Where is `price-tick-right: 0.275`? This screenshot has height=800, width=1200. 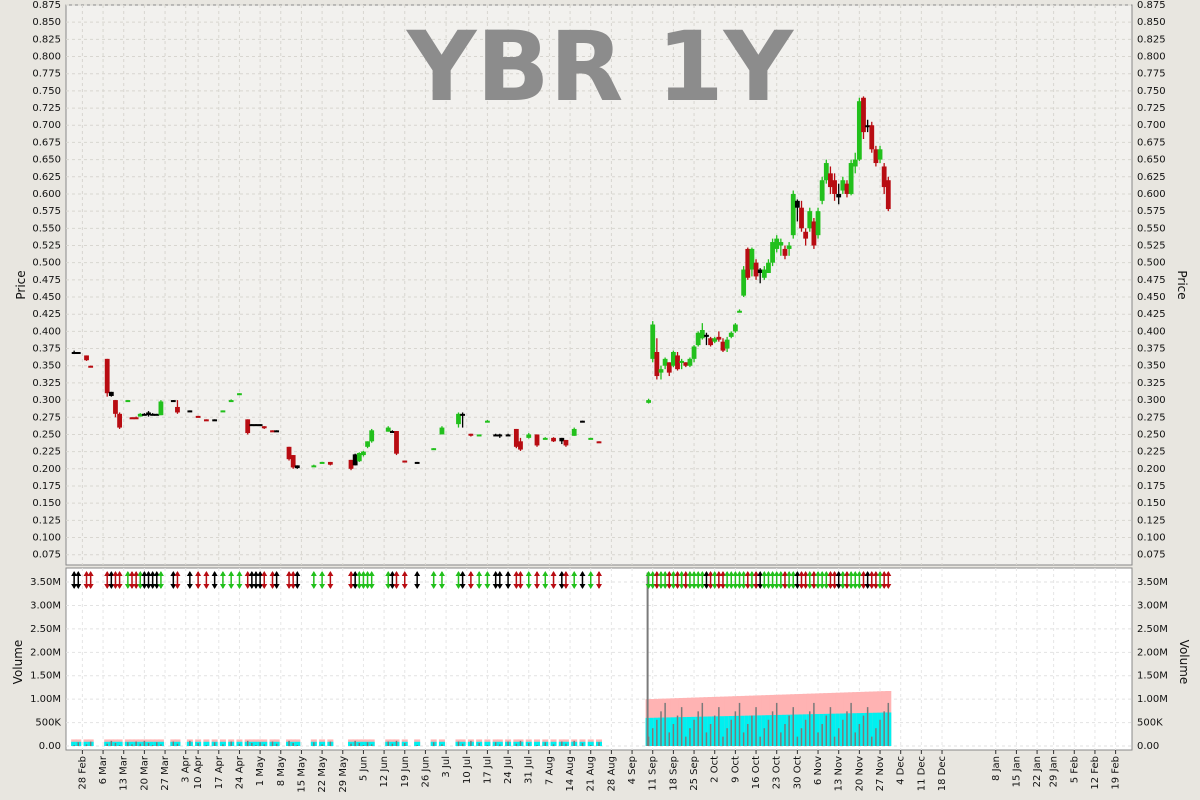 price-tick-right: 0.275 is located at coordinates (1151, 417).